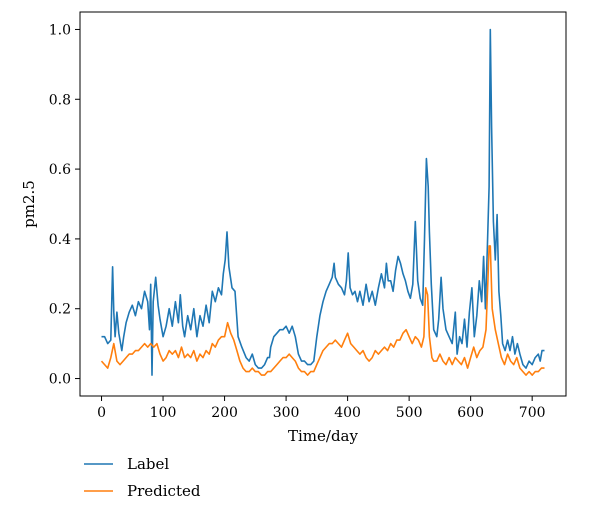  Describe the element at coordinates (101, 413) in the screenshot. I see `x-tick-label: 0` at that location.